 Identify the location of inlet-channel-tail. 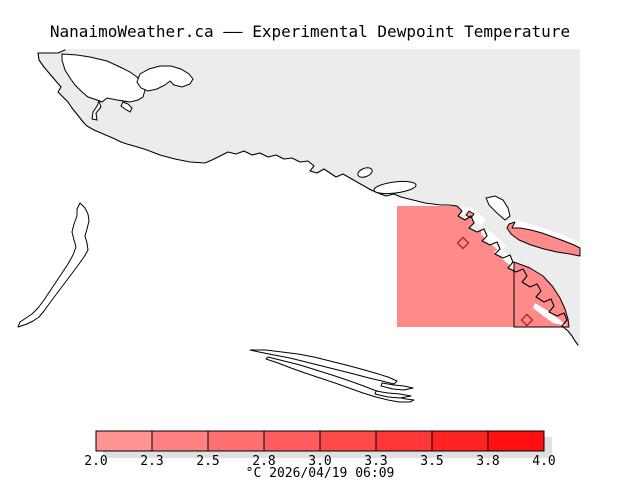
(96, 110).